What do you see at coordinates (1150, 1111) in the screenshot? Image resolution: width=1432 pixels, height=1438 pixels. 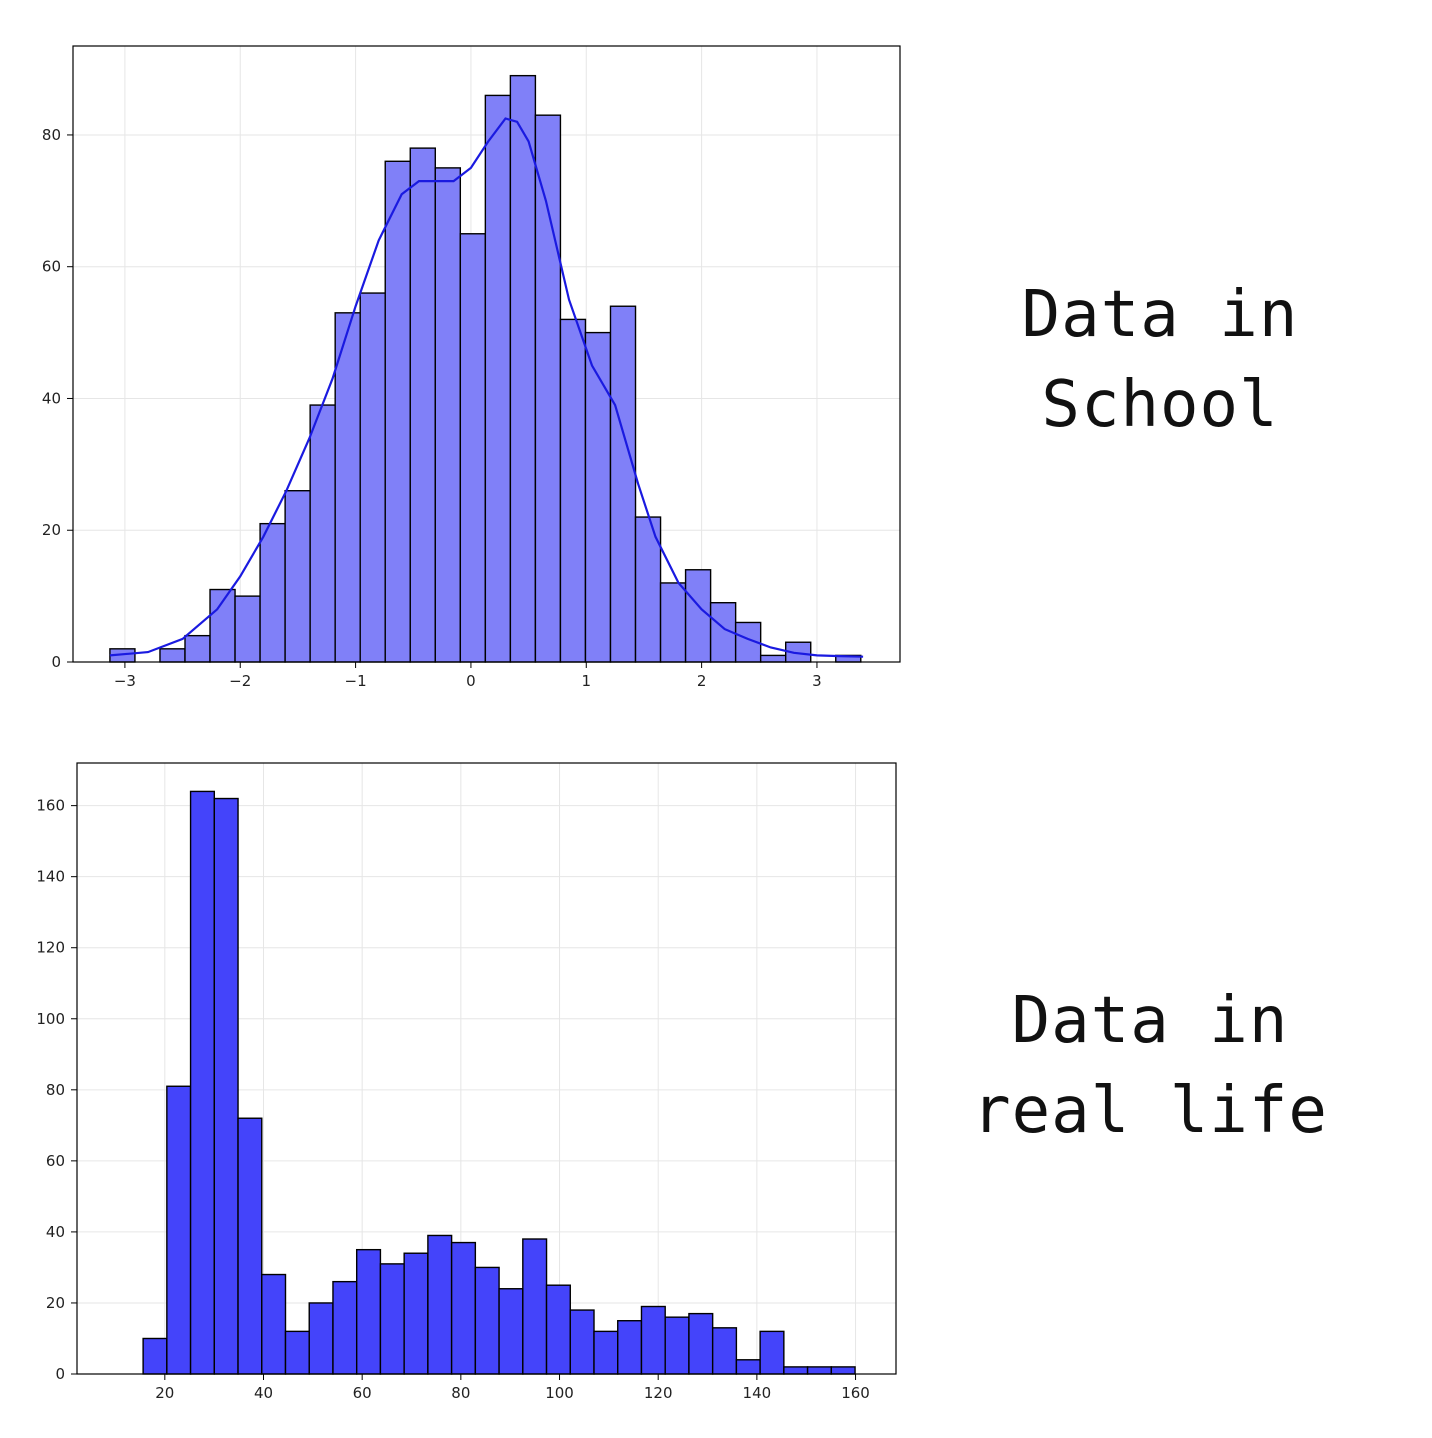 I see `caption-bottom-line2: real life` at bounding box center [1150, 1111].